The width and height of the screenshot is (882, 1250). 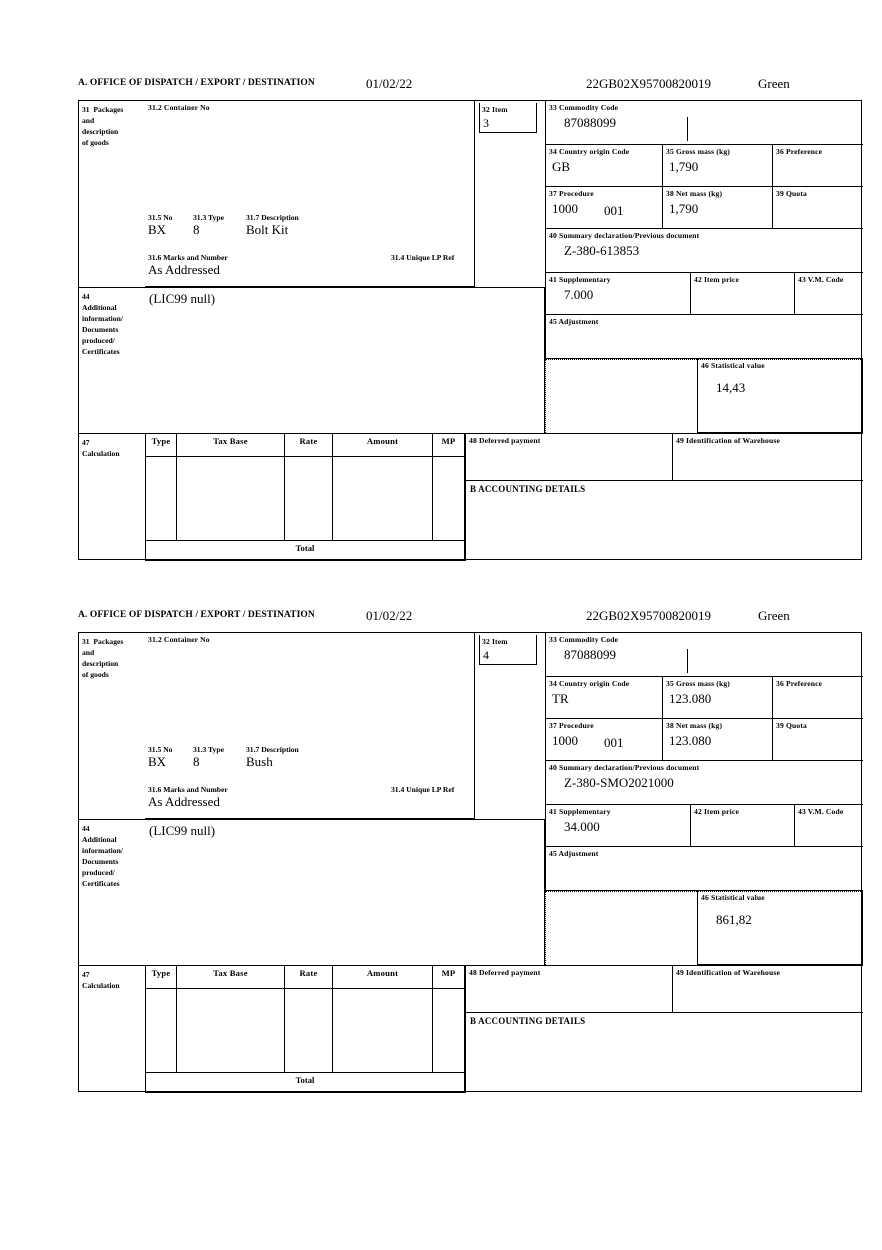 What do you see at coordinates (742, 818) in the screenshot?
I see `box-42-value` at bounding box center [742, 818].